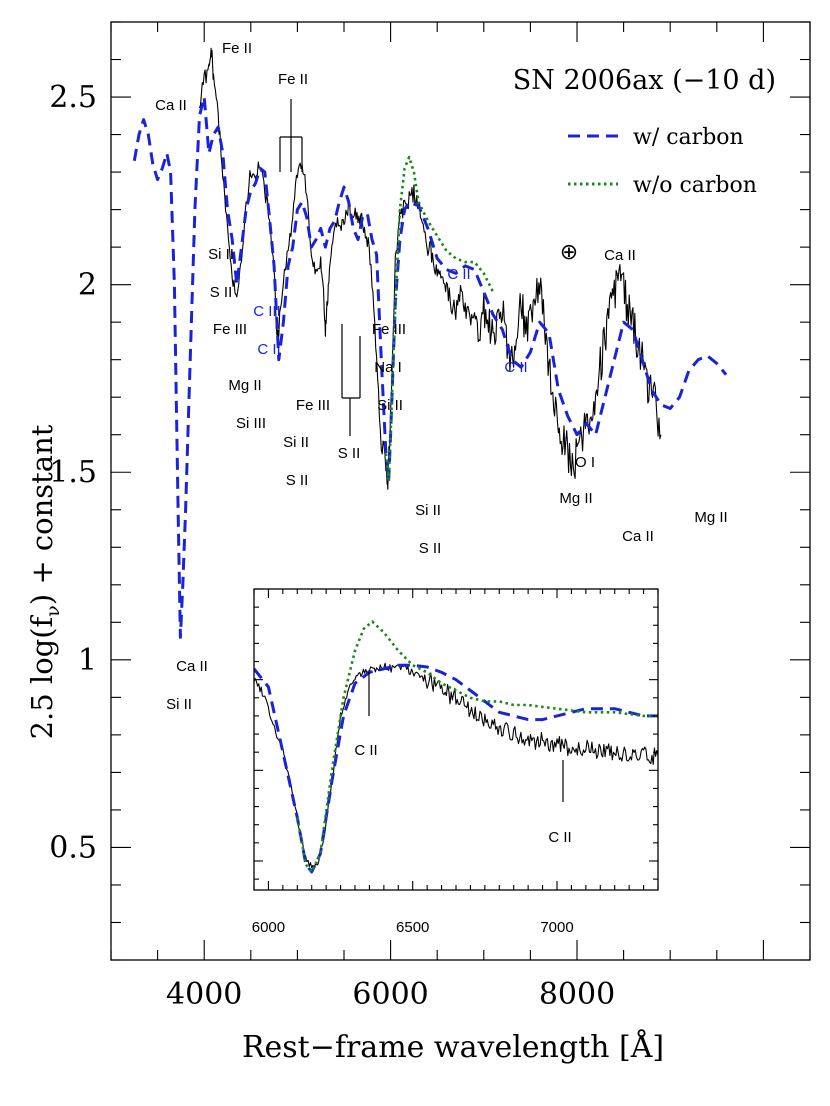 The image size is (830, 1106). Describe the element at coordinates (463, 759) in the screenshot. I see `inset-annotations: C II C II` at that location.